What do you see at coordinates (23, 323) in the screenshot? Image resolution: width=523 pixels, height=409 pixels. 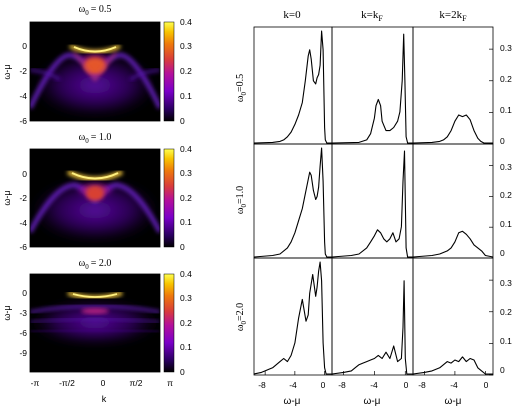 I see `heatmap-3-yticks: 0 -3 -6 -9` at bounding box center [23, 323].